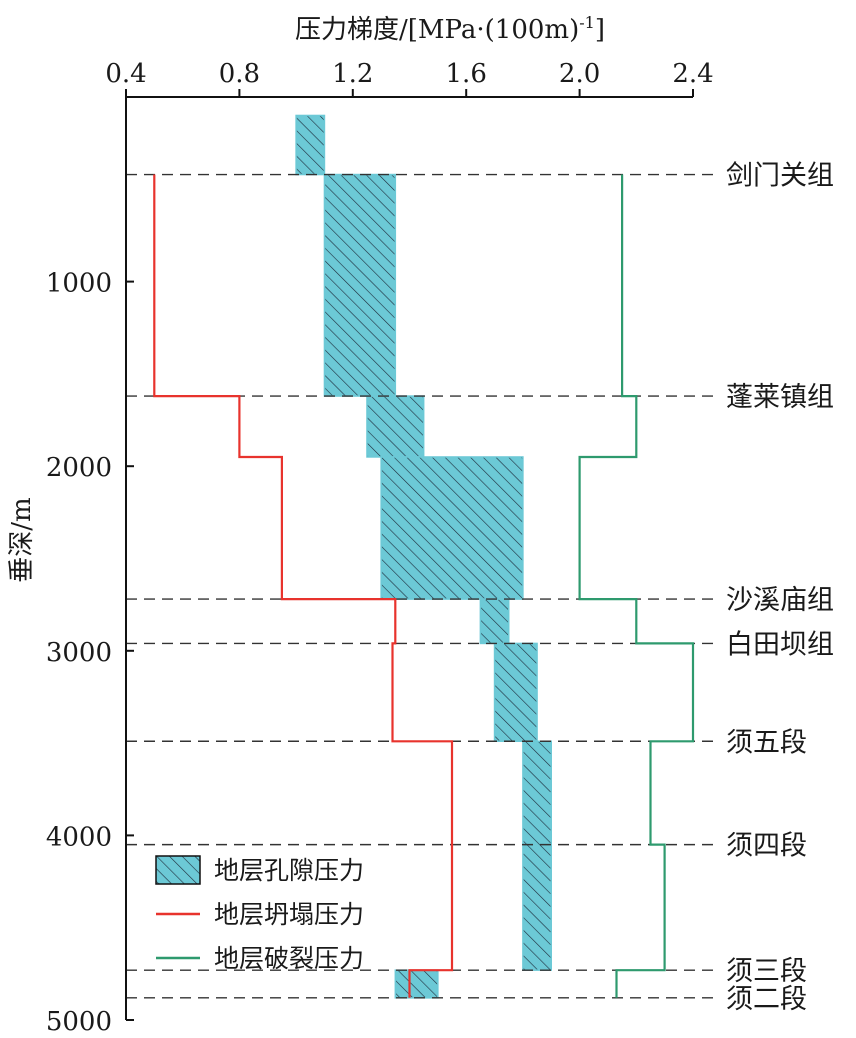  Describe the element at coordinates (766, 999) in the screenshot. I see `formation-label-7: 须二段` at that location.